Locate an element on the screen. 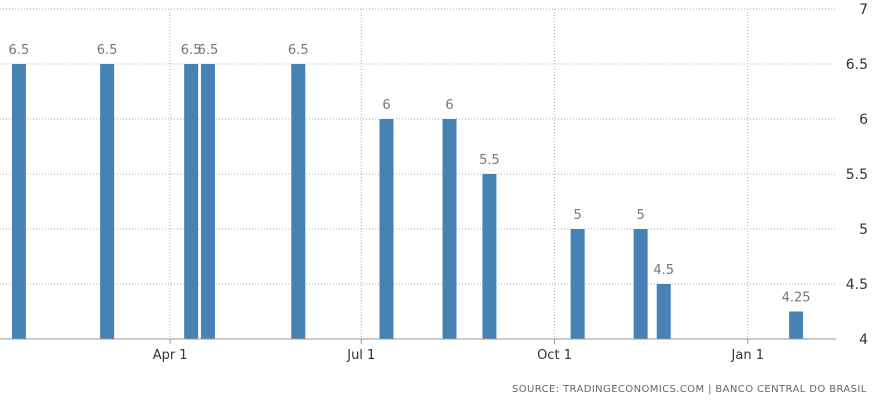  y-axis-tick-labels: 4 4.5 5 5.5 6 6.5 7 is located at coordinates (857, 175).